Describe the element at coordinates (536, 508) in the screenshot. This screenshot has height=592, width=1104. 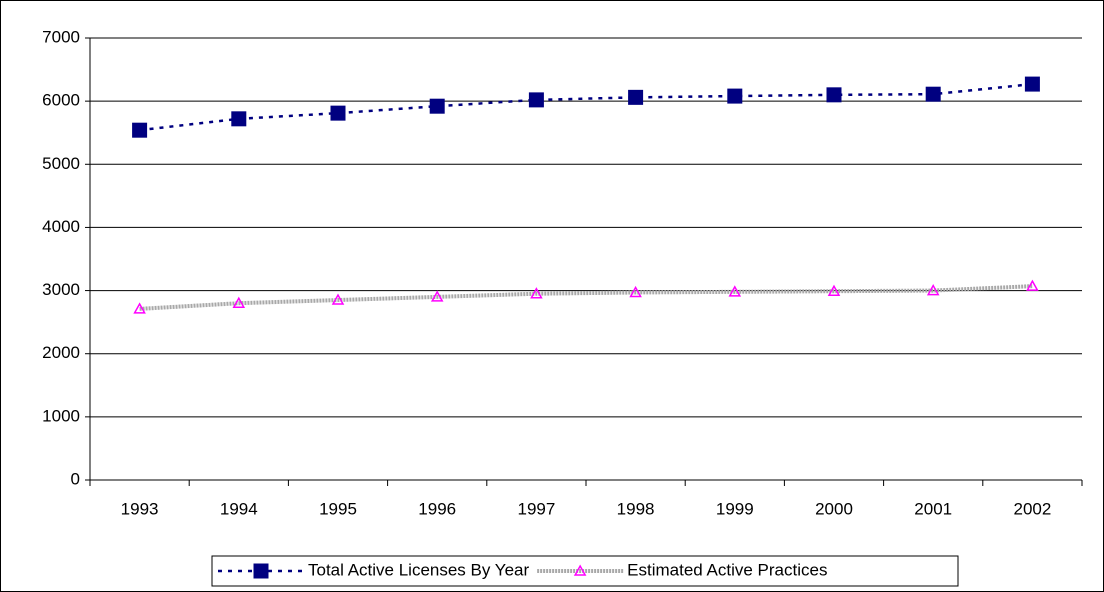
I see `x-tick-label: 1997` at that location.